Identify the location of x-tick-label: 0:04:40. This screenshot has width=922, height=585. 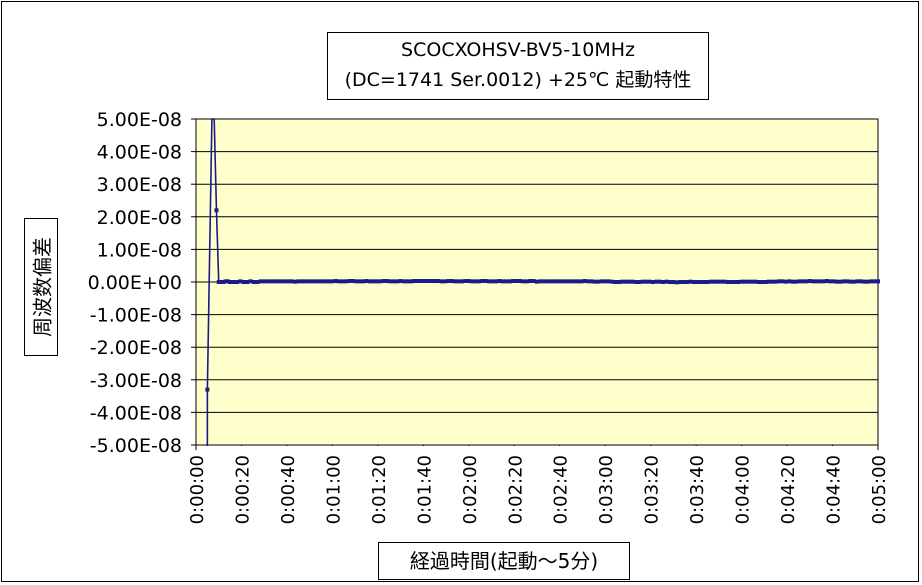
(834, 489).